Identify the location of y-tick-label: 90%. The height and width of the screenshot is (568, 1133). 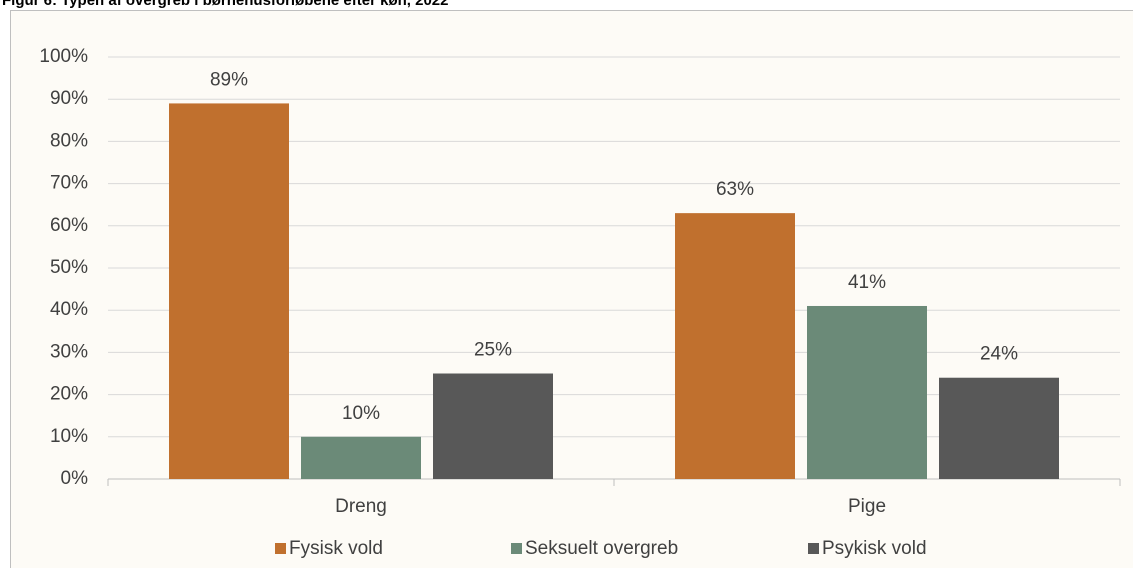
(69, 98).